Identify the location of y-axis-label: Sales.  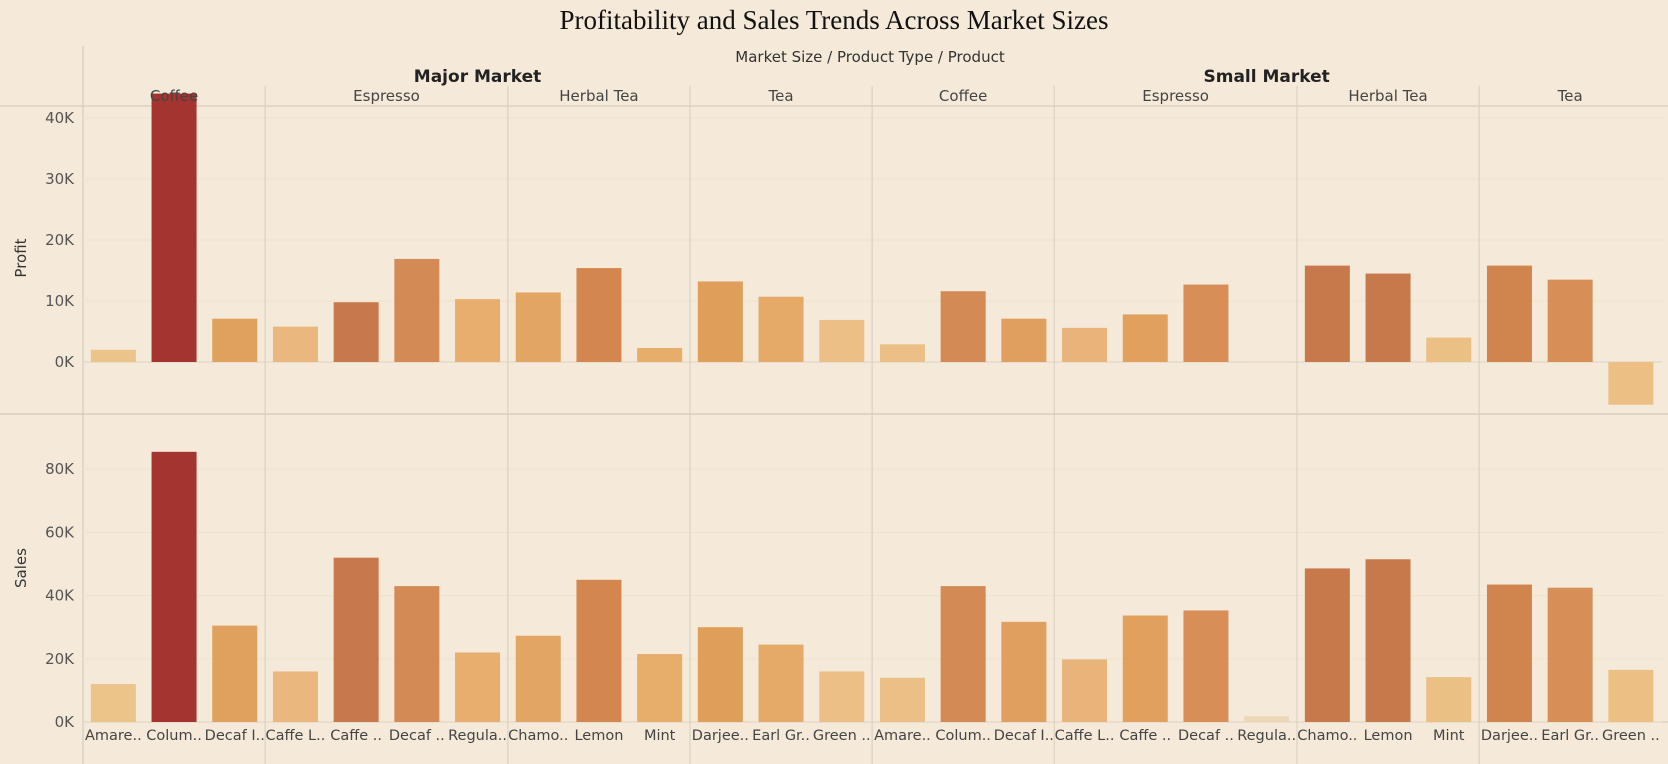
(21, 568).